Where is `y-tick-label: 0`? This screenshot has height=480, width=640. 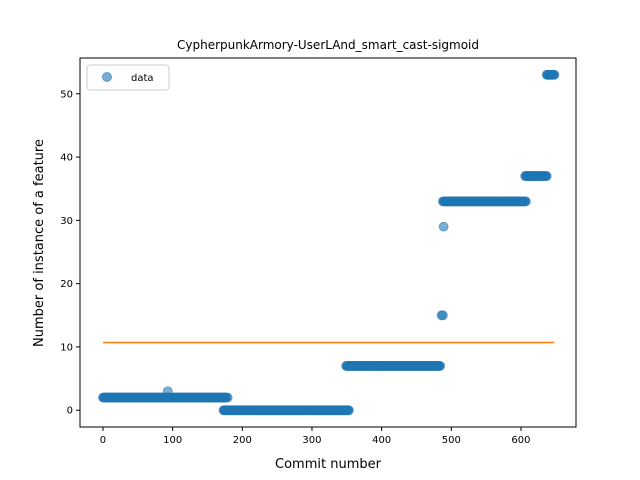
y-tick-label: 0 is located at coordinates (70, 411).